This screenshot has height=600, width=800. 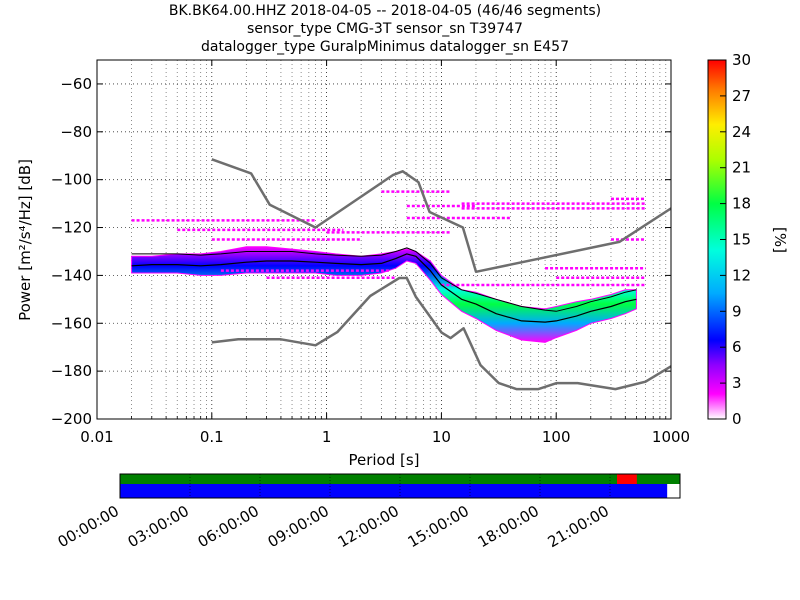 What do you see at coordinates (737, 419) in the screenshot?
I see `colorbar-tick-label: 0` at bounding box center [737, 419].